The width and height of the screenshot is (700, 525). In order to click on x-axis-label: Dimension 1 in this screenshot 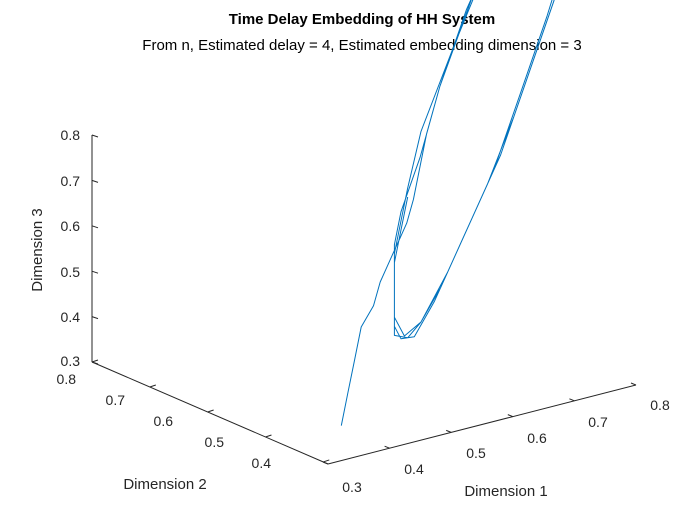, I will do `click(505, 491)`.